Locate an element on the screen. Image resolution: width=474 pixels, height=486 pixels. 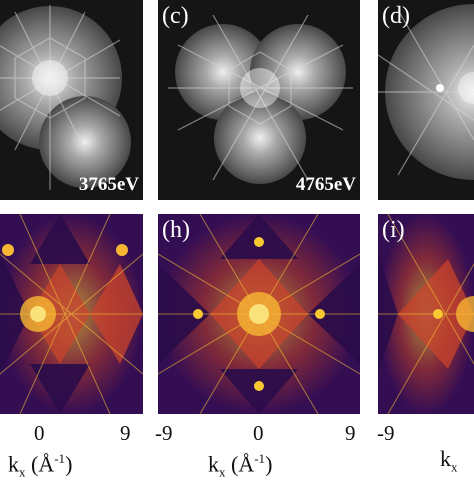
simulation-panel-g is located at coordinates (71, 314).